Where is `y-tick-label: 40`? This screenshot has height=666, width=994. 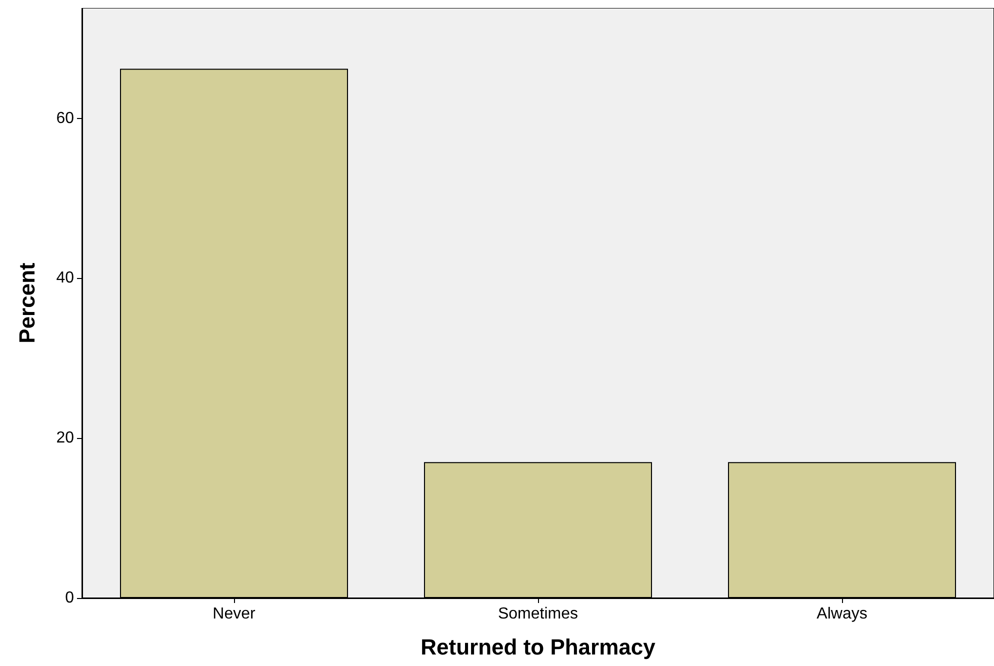
y-tick-label: 40 is located at coordinates (65, 278).